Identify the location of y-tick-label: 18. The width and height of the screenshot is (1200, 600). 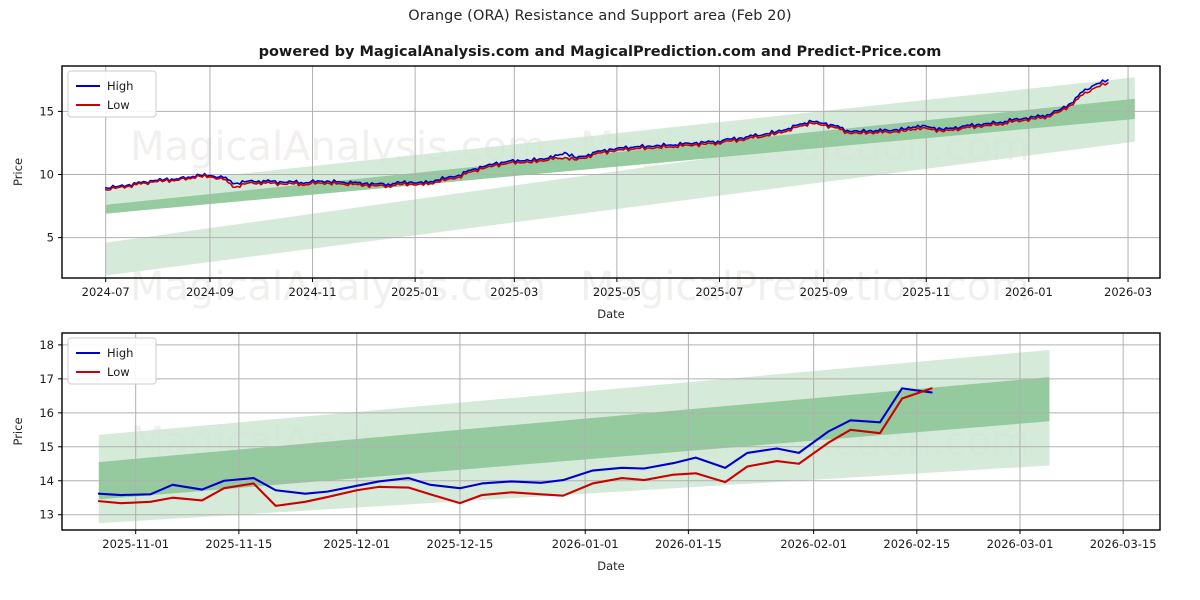
(46, 345).